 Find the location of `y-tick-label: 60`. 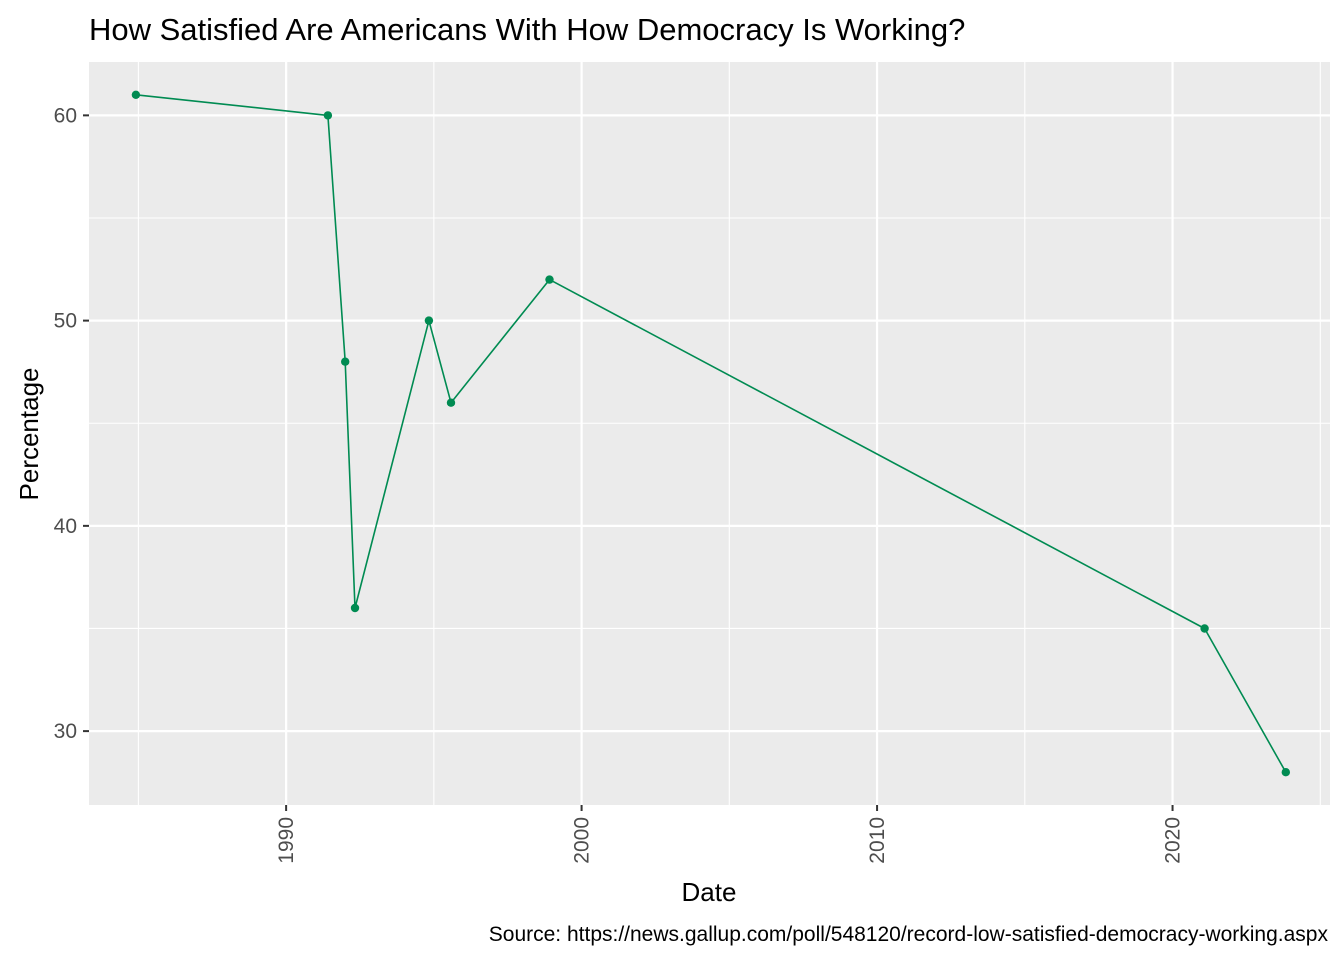

y-tick-label: 60 is located at coordinates (65, 115).